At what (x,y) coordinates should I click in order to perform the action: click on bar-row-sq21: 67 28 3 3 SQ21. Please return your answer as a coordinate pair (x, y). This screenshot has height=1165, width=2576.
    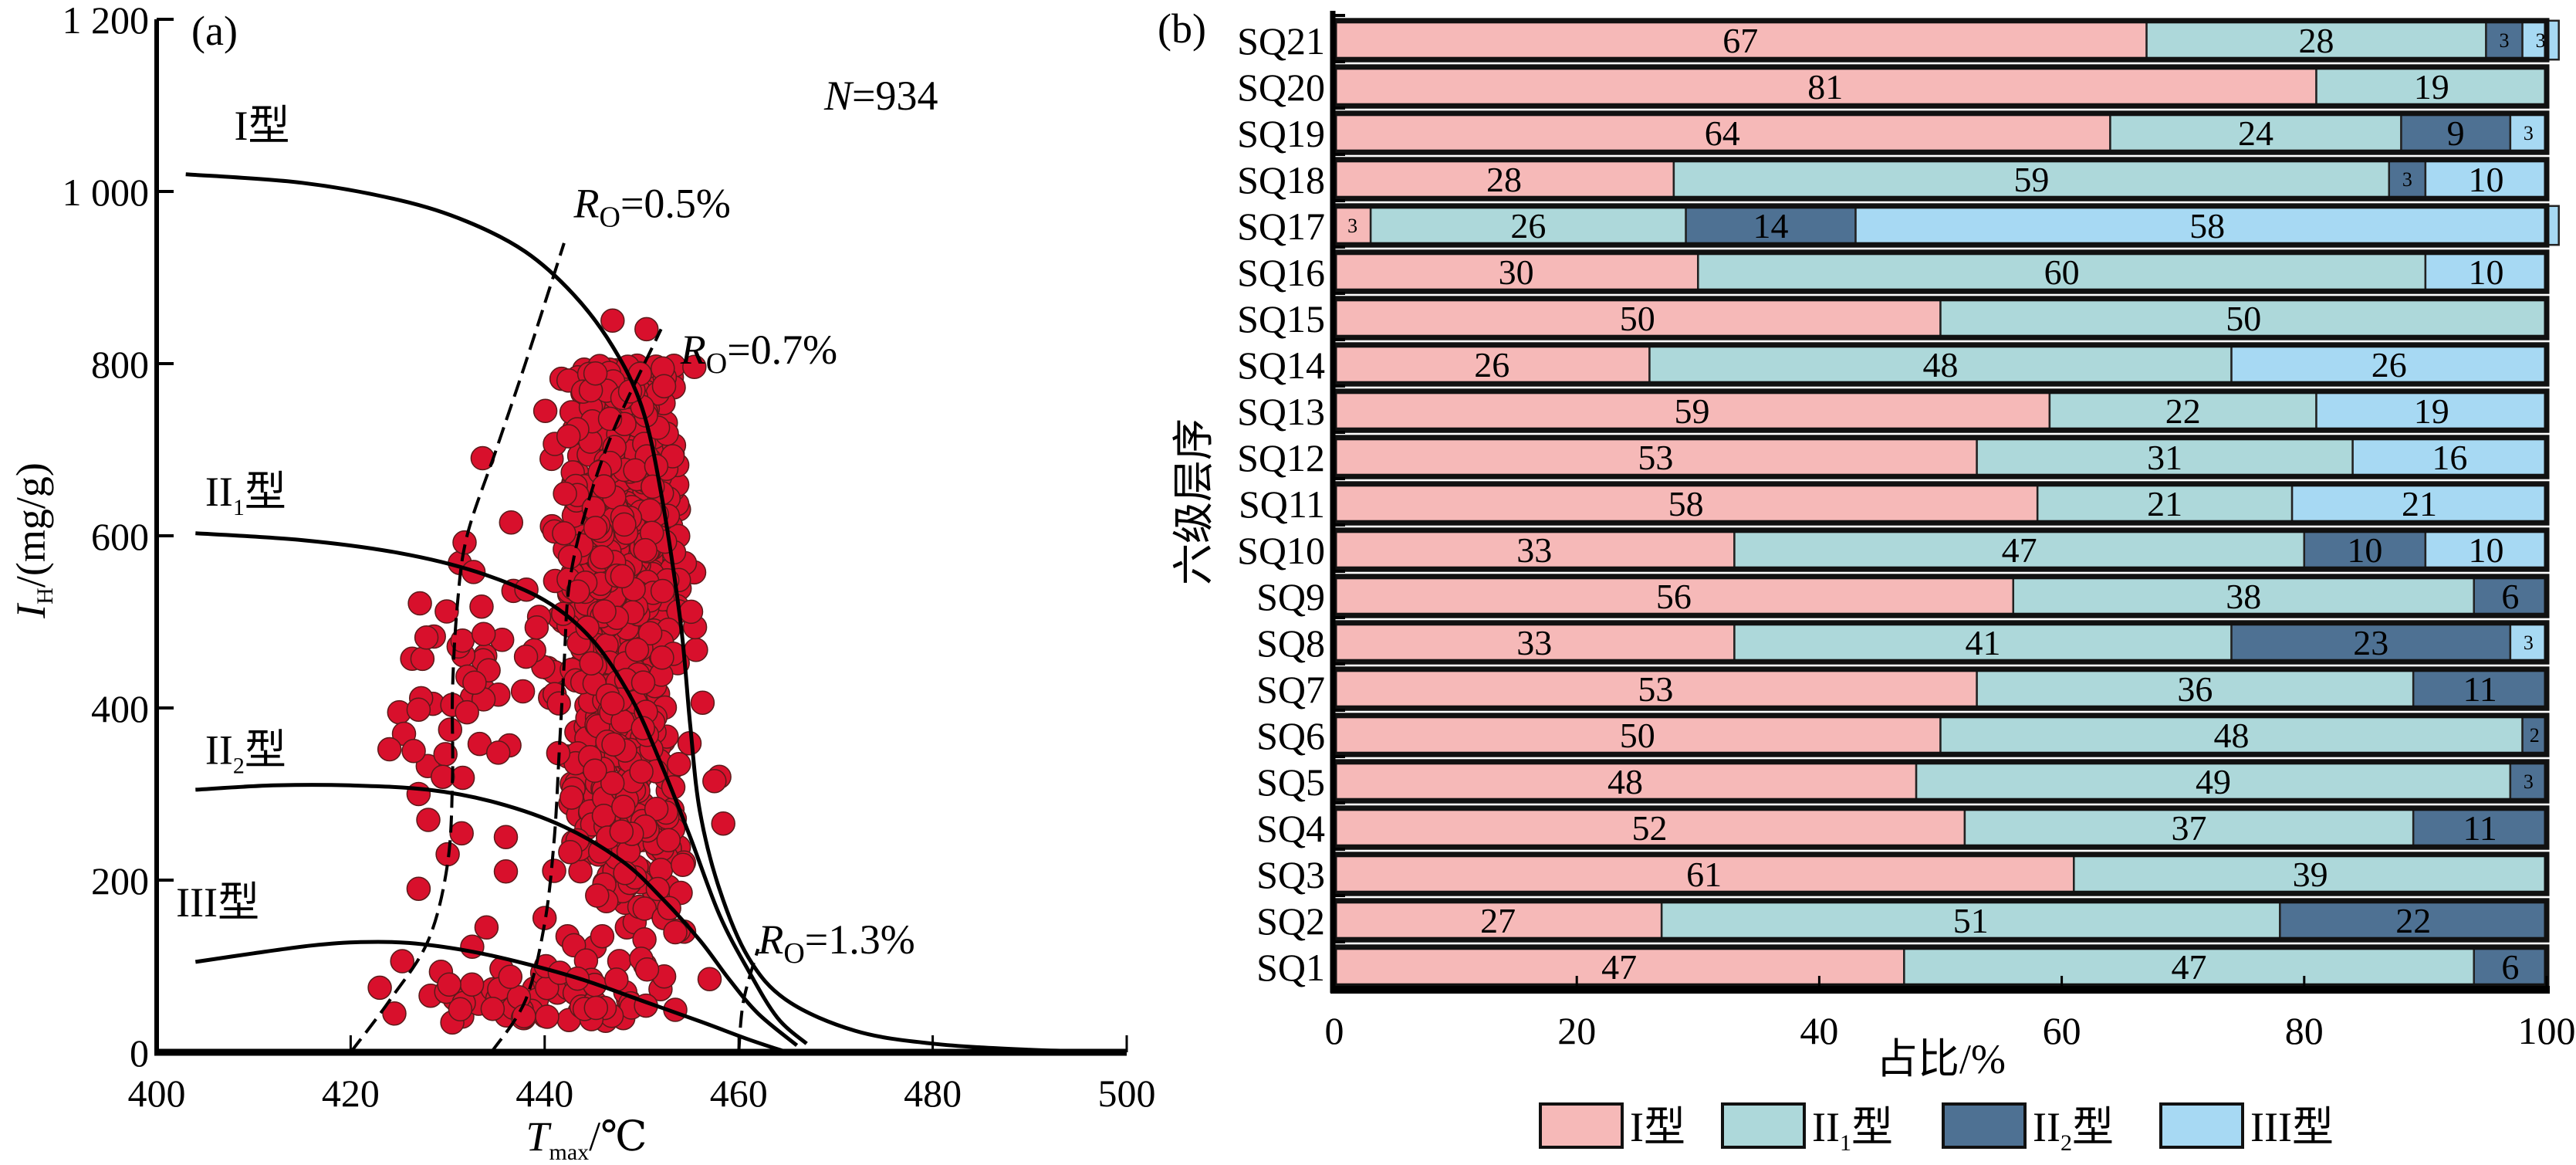
    Looking at the image, I should click on (1898, 40).